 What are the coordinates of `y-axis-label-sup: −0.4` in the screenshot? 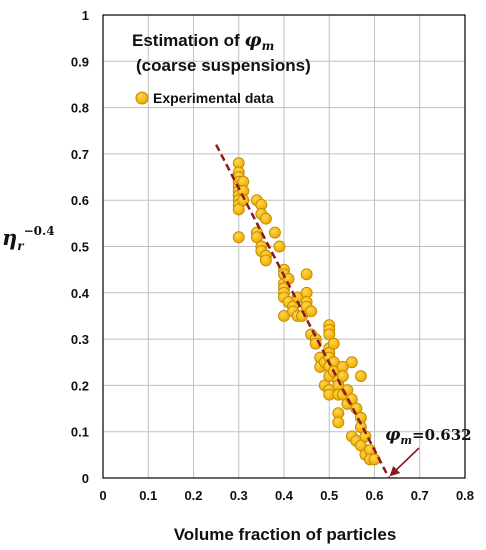 It's located at (39, 231).